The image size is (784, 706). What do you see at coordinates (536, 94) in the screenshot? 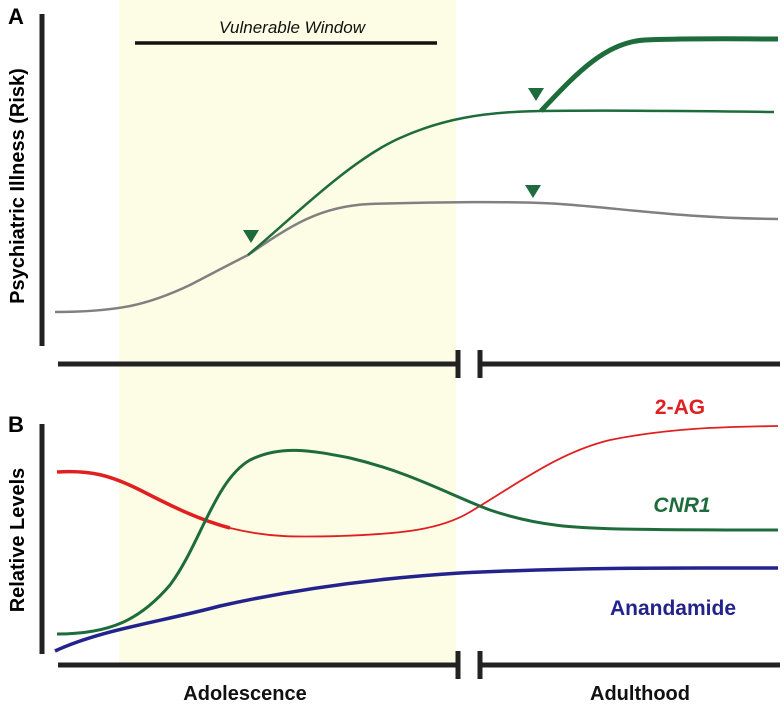
I see `risk-marker-adult-elevated` at bounding box center [536, 94].